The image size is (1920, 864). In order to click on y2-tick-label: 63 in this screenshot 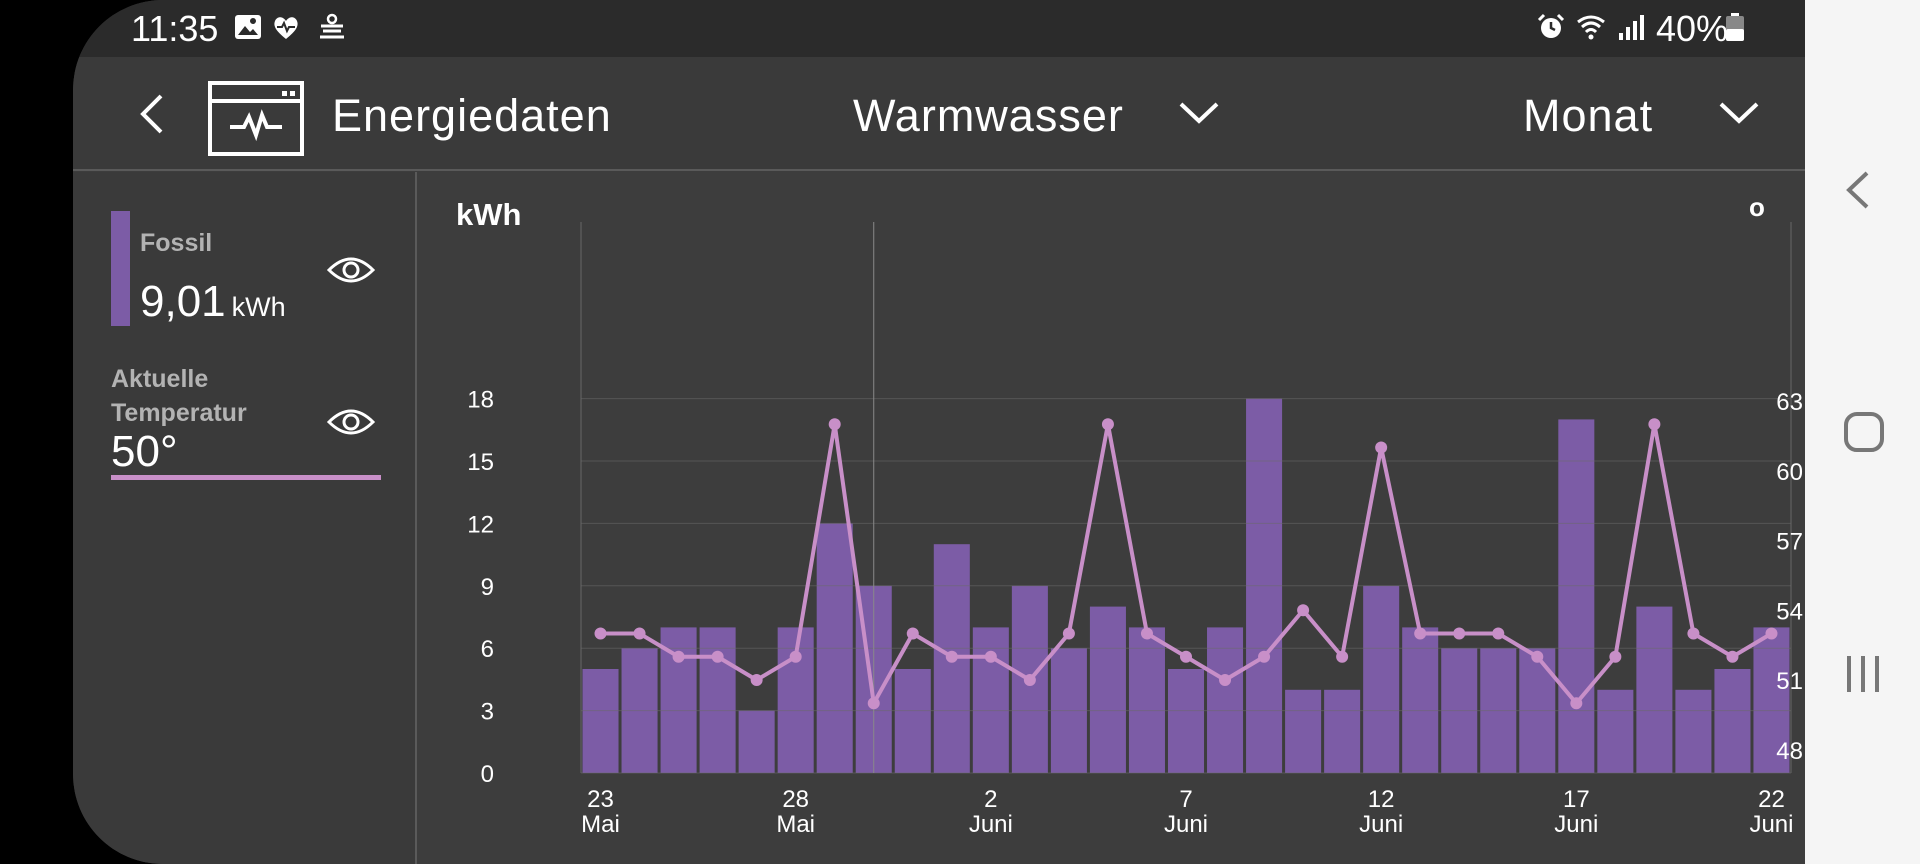, I will do `click(1789, 402)`.